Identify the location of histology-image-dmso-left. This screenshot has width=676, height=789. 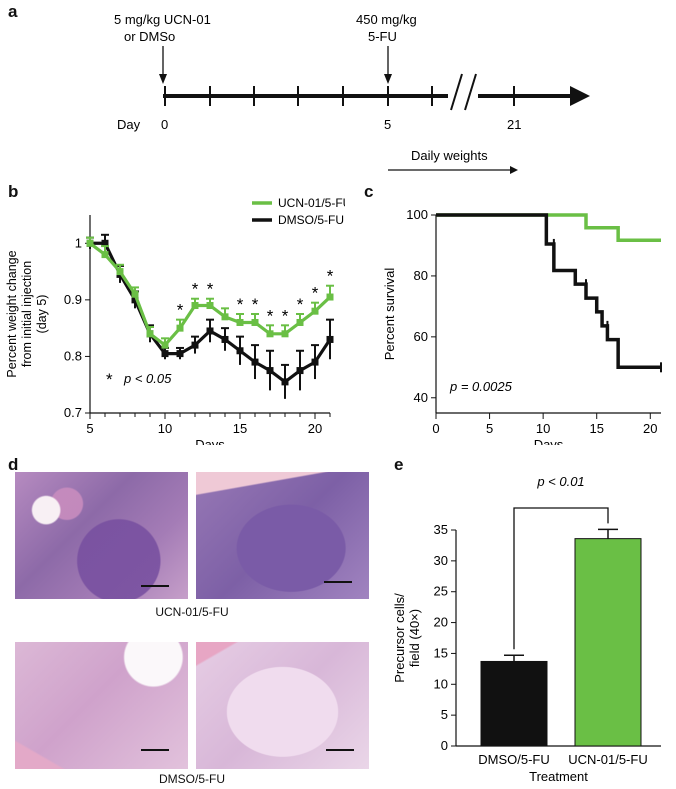
(101, 705).